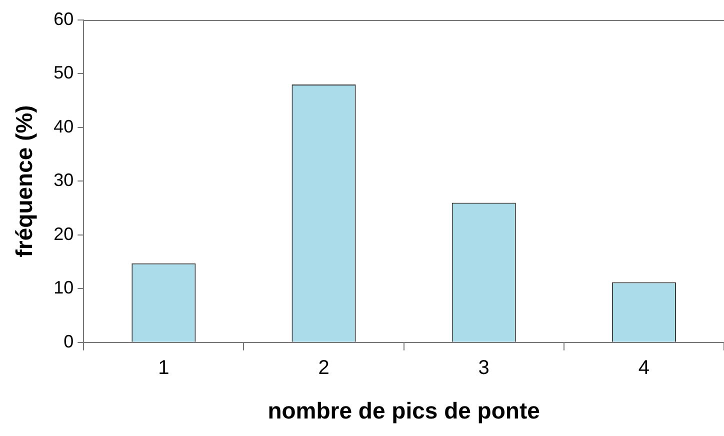  I want to click on y-tick-label: 30, so click(64, 180).